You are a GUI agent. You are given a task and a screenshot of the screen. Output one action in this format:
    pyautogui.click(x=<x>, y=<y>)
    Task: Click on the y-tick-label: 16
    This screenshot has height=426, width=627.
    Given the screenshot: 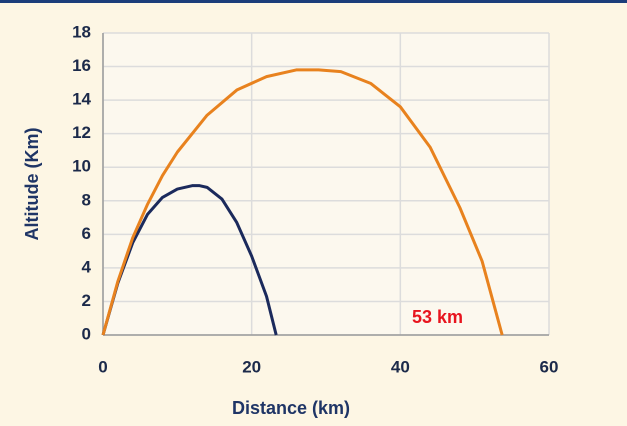 What is the action you would take?
    pyautogui.click(x=81, y=65)
    